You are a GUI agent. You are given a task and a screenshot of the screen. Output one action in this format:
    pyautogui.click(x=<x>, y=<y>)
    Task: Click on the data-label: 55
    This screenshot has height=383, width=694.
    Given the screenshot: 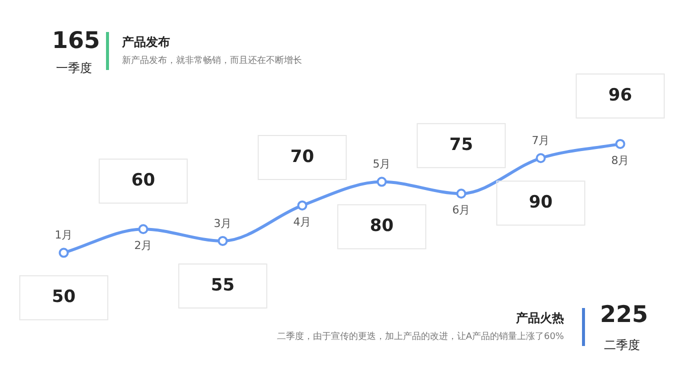 What is the action you would take?
    pyautogui.click(x=222, y=285)
    